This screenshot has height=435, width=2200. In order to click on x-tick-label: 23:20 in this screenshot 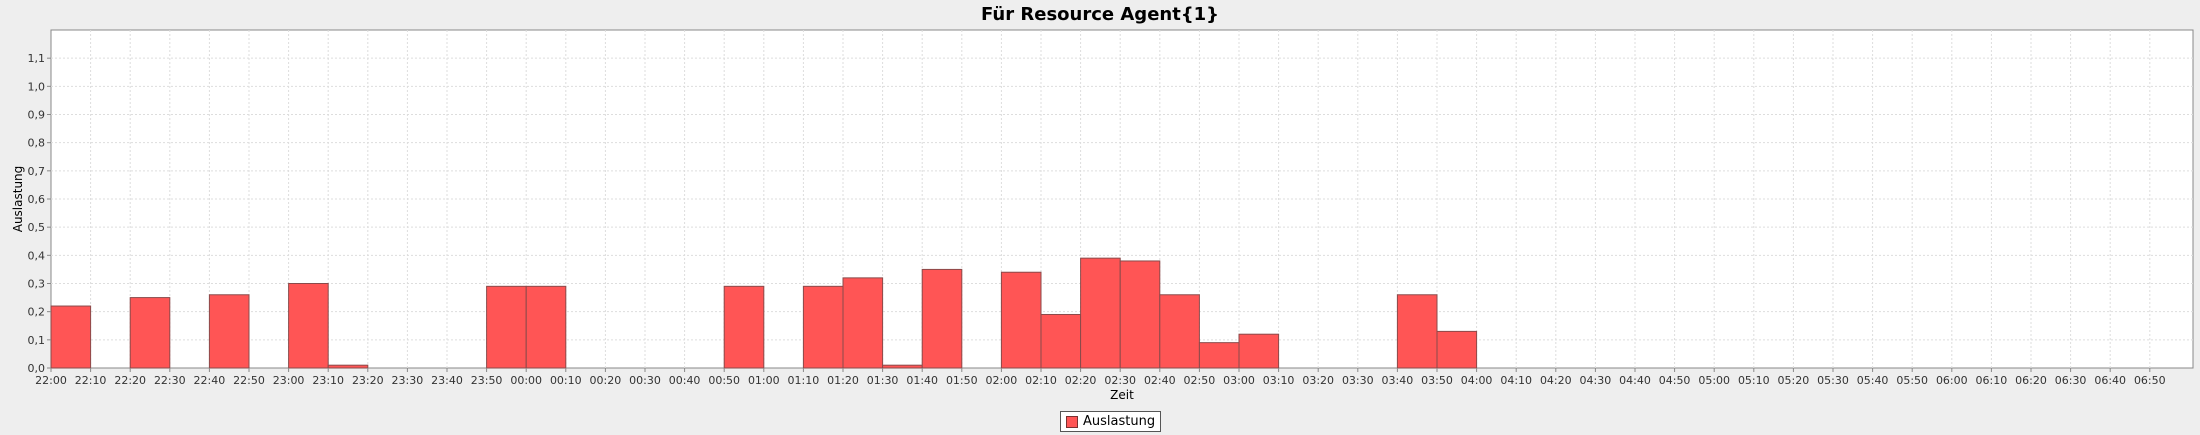, I will do `click(368, 380)`.